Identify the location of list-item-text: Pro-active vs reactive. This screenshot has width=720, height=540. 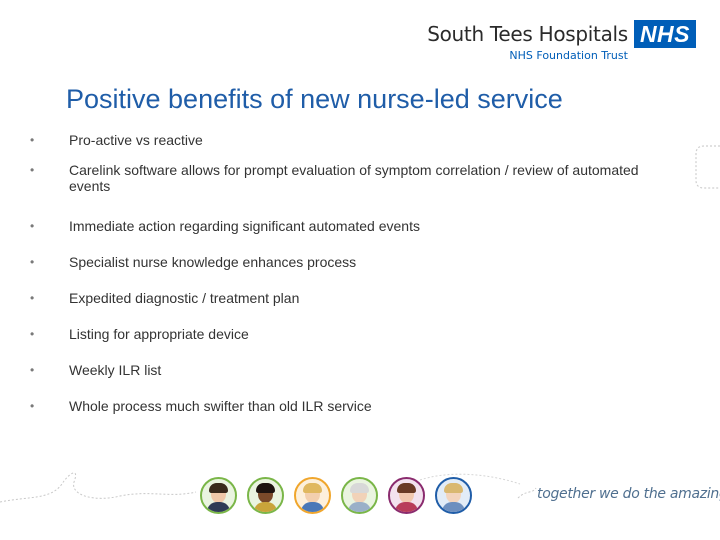
(136, 140).